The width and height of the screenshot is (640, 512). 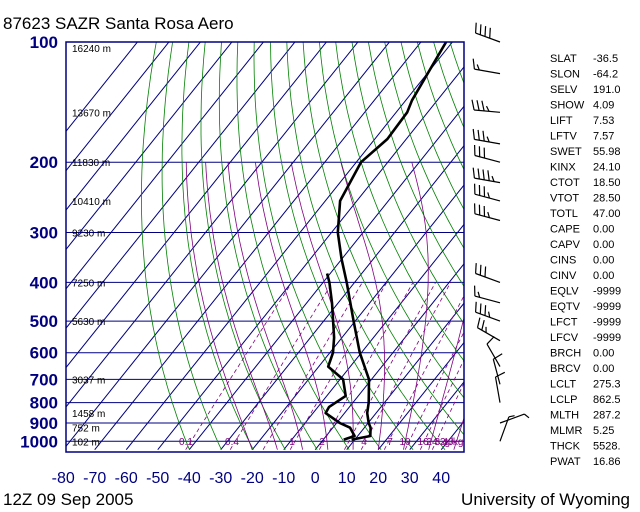 What do you see at coordinates (607, 447) in the screenshot?
I see `index-value-thck: 5528.` at bounding box center [607, 447].